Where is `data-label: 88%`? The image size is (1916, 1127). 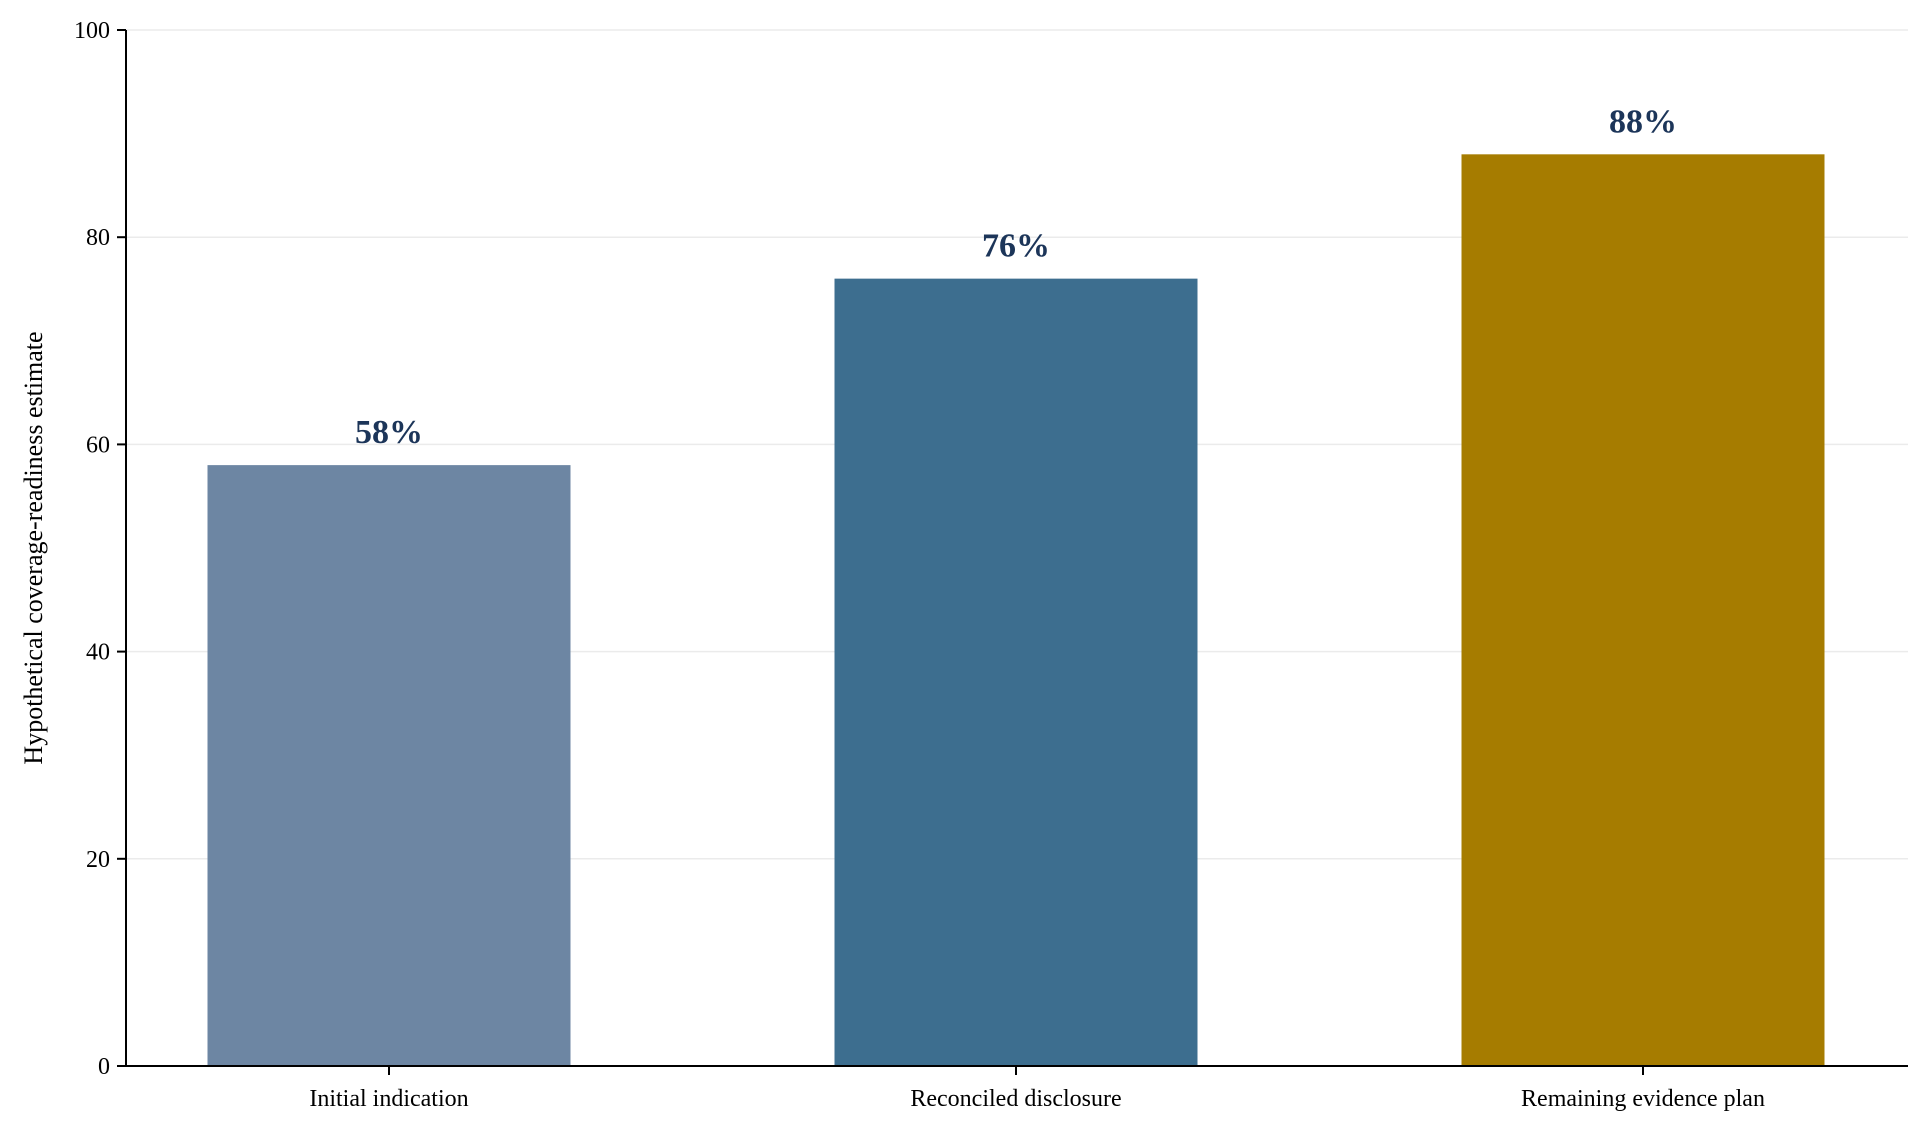
data-label: 88% is located at coordinates (1643, 121).